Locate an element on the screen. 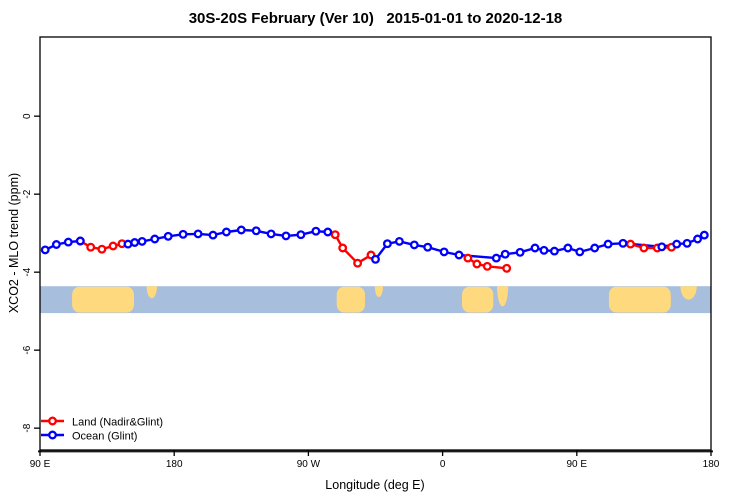 The image size is (750, 500). landmass-australia is located at coordinates (103, 299).